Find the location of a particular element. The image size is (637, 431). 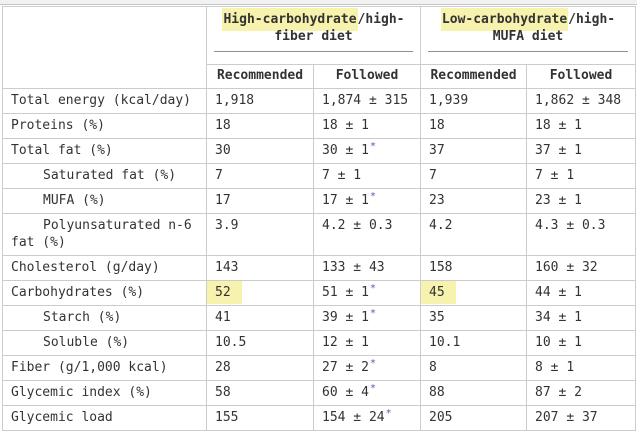

value-cell: 1,874 ± 315 is located at coordinates (367, 101).